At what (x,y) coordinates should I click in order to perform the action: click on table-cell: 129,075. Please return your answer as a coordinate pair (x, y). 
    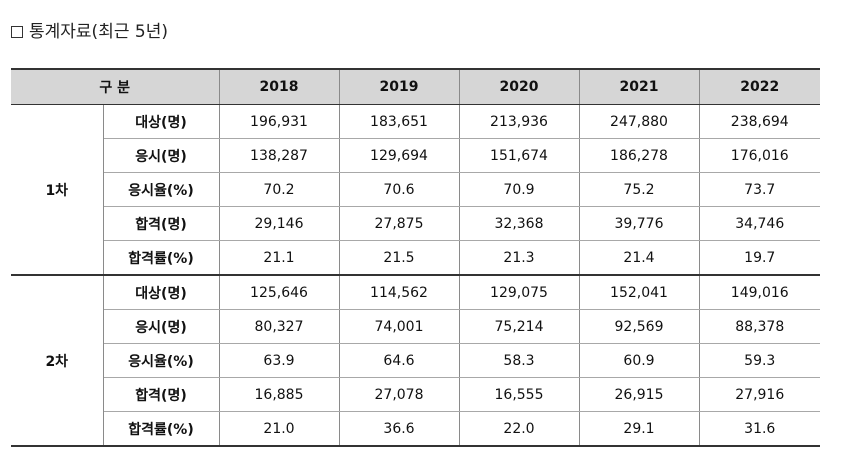
    Looking at the image, I should click on (519, 292).